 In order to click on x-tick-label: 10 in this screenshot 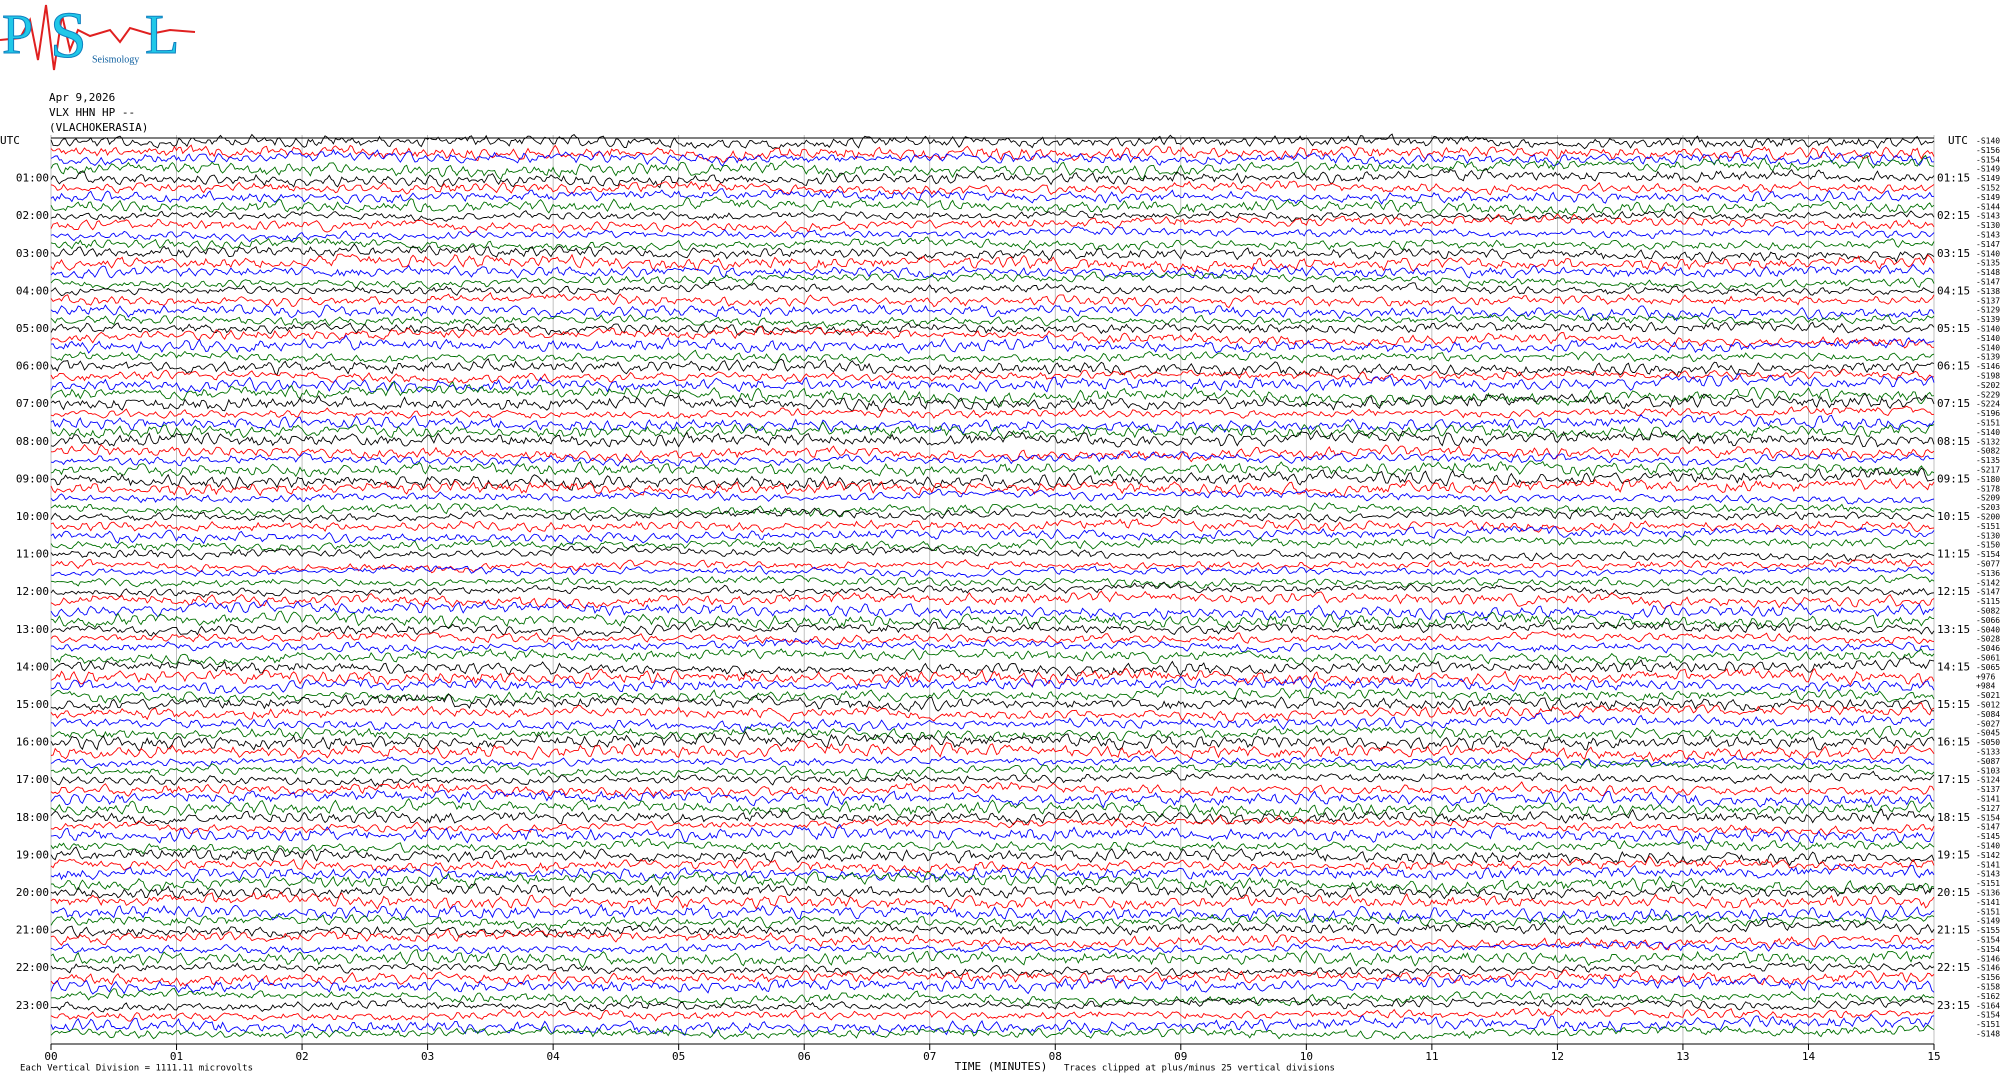, I will do `click(1306, 1056)`.